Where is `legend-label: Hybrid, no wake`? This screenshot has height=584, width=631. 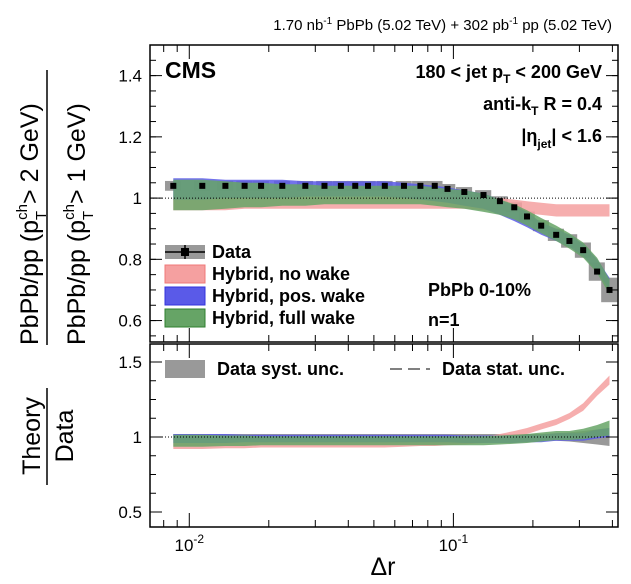 legend-label: Hybrid, no wake is located at coordinates (281, 274).